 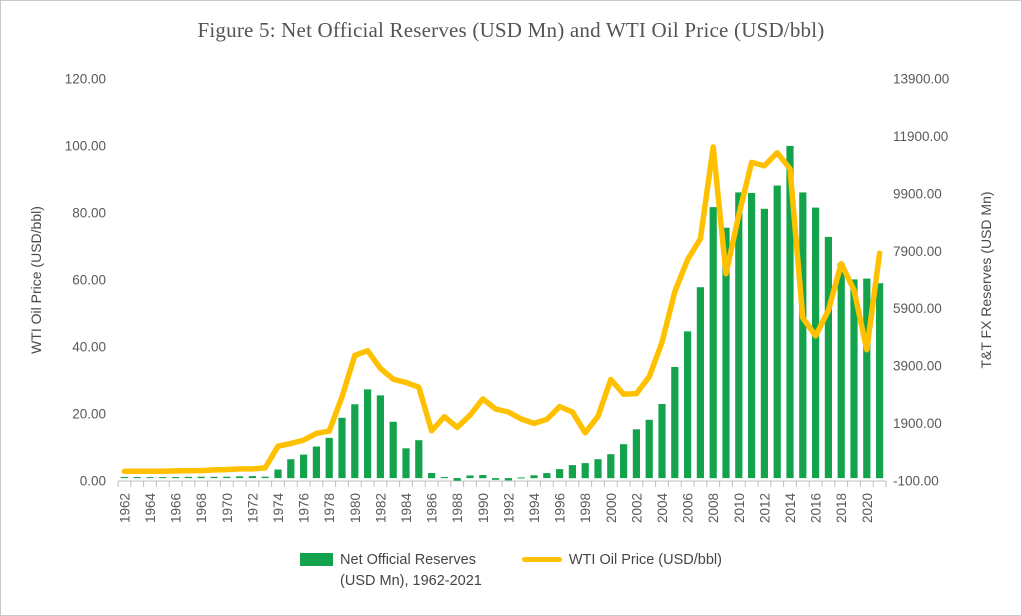 What do you see at coordinates (841, 508) in the screenshot?
I see `x-axis-tick-label-2018: 2018` at bounding box center [841, 508].